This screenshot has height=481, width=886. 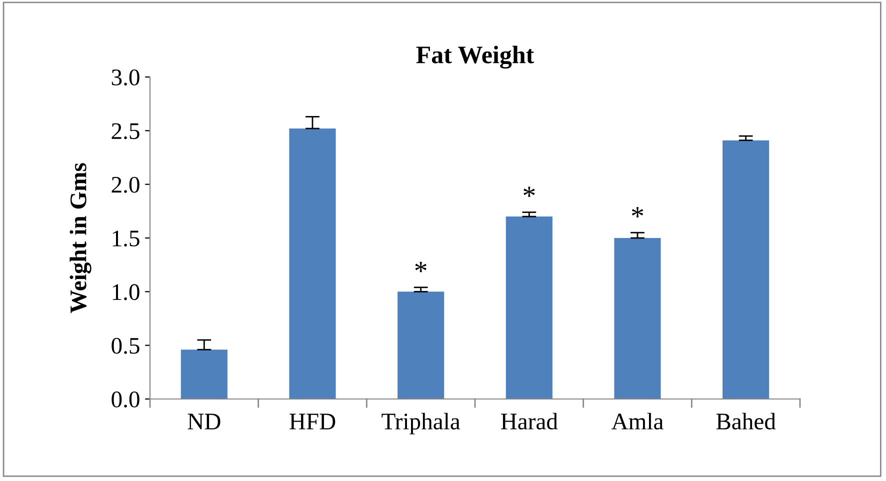 What do you see at coordinates (126, 184) in the screenshot?
I see `y-tick-label: 2.0` at bounding box center [126, 184].